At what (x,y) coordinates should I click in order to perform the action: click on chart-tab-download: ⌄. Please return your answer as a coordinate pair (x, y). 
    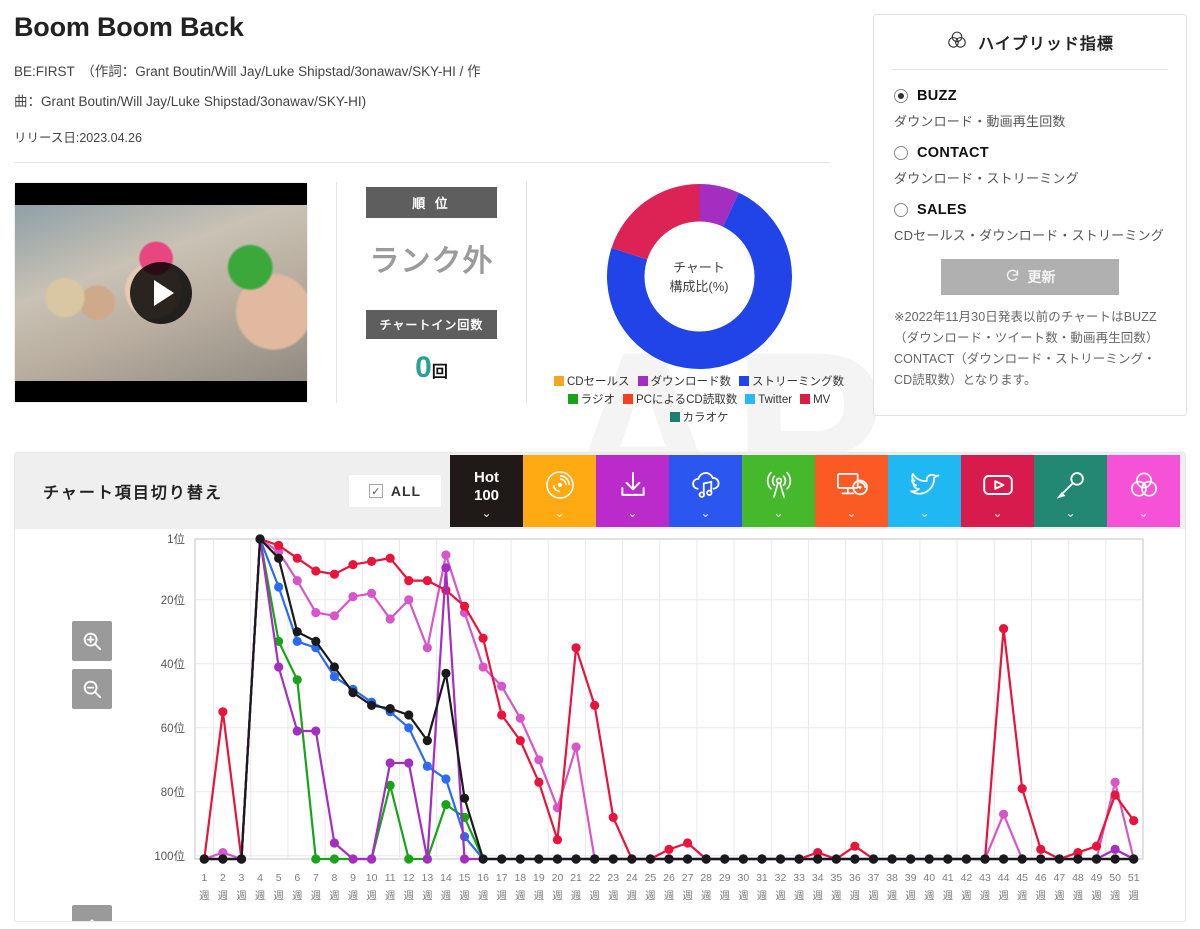
    Looking at the image, I should click on (632, 491).